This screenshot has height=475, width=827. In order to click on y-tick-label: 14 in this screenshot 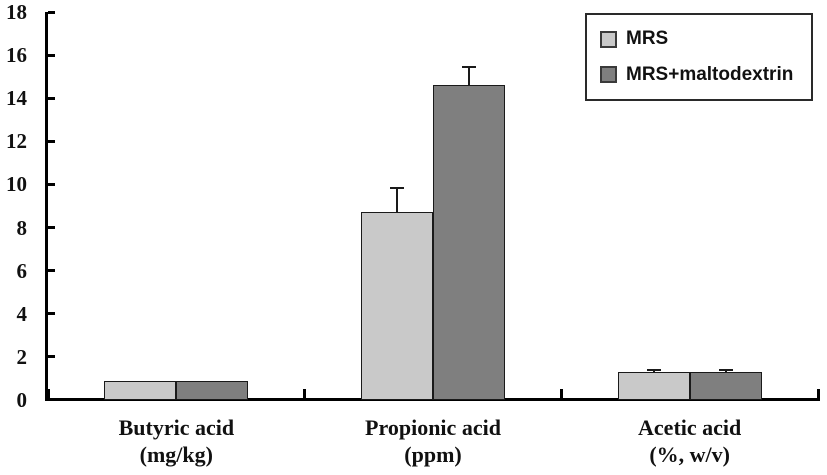, I will do `click(16, 98)`.